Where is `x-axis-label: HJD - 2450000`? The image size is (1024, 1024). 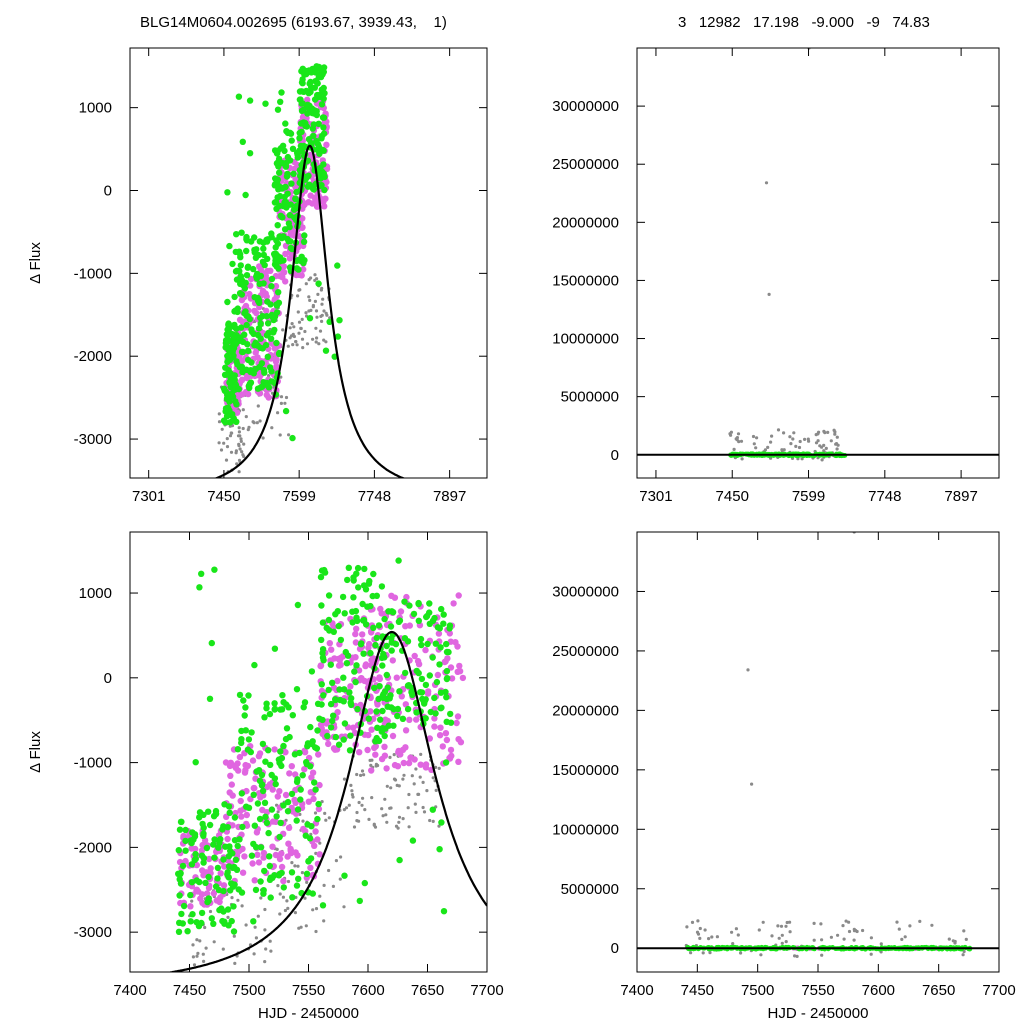 x-axis-label: HJD - 2450000 is located at coordinates (308, 1013).